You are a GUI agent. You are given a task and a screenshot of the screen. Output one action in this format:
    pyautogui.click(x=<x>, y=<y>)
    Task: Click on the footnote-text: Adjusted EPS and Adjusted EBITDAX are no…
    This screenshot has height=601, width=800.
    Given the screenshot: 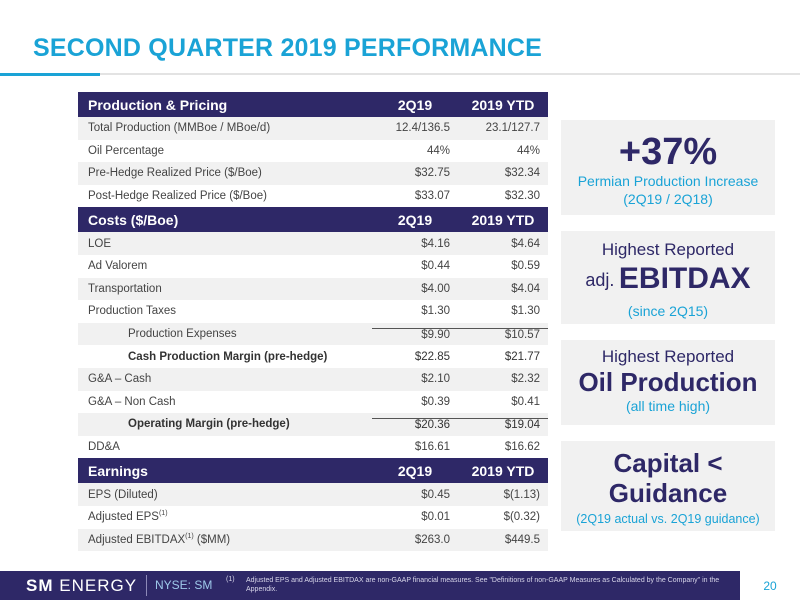 What is the action you would take?
    pyautogui.click(x=483, y=585)
    